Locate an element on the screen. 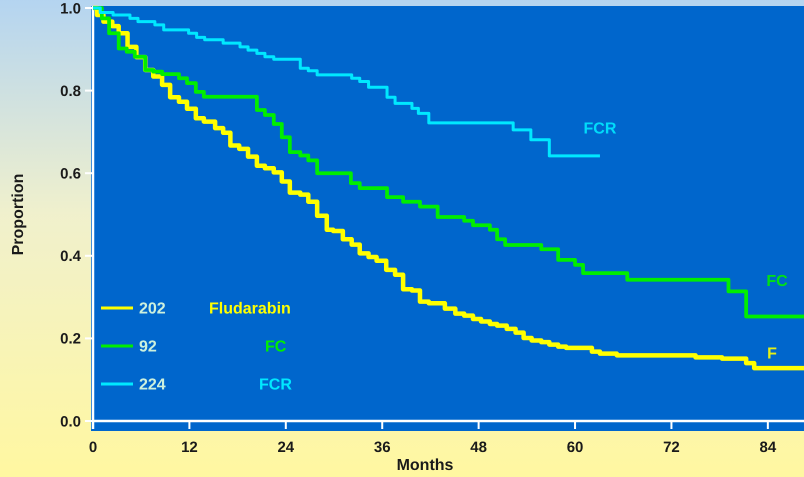  x-tick-label: 84 is located at coordinates (768, 447).